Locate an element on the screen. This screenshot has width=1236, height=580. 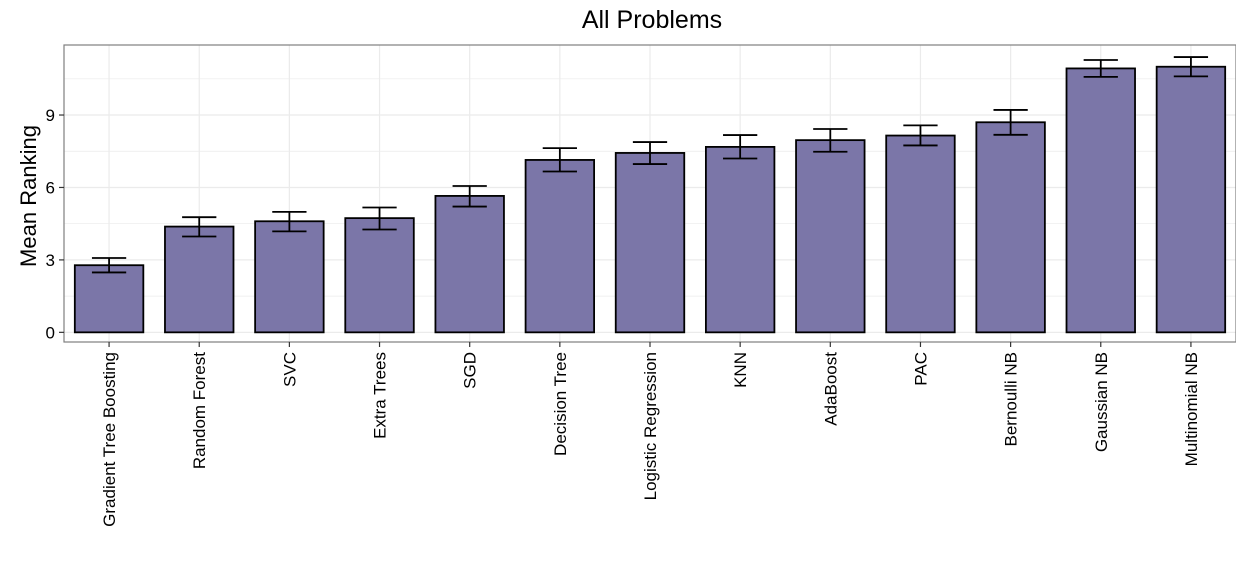
y-tick-label: 6 is located at coordinates (50, 187).